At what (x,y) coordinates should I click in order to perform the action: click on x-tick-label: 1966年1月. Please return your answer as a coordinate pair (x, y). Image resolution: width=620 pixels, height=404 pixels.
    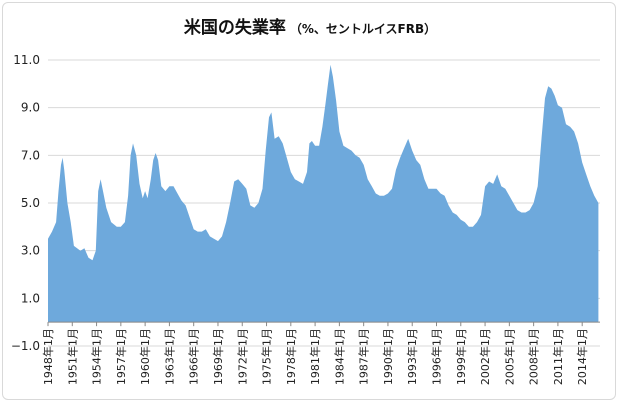
    Looking at the image, I should click on (194, 356).